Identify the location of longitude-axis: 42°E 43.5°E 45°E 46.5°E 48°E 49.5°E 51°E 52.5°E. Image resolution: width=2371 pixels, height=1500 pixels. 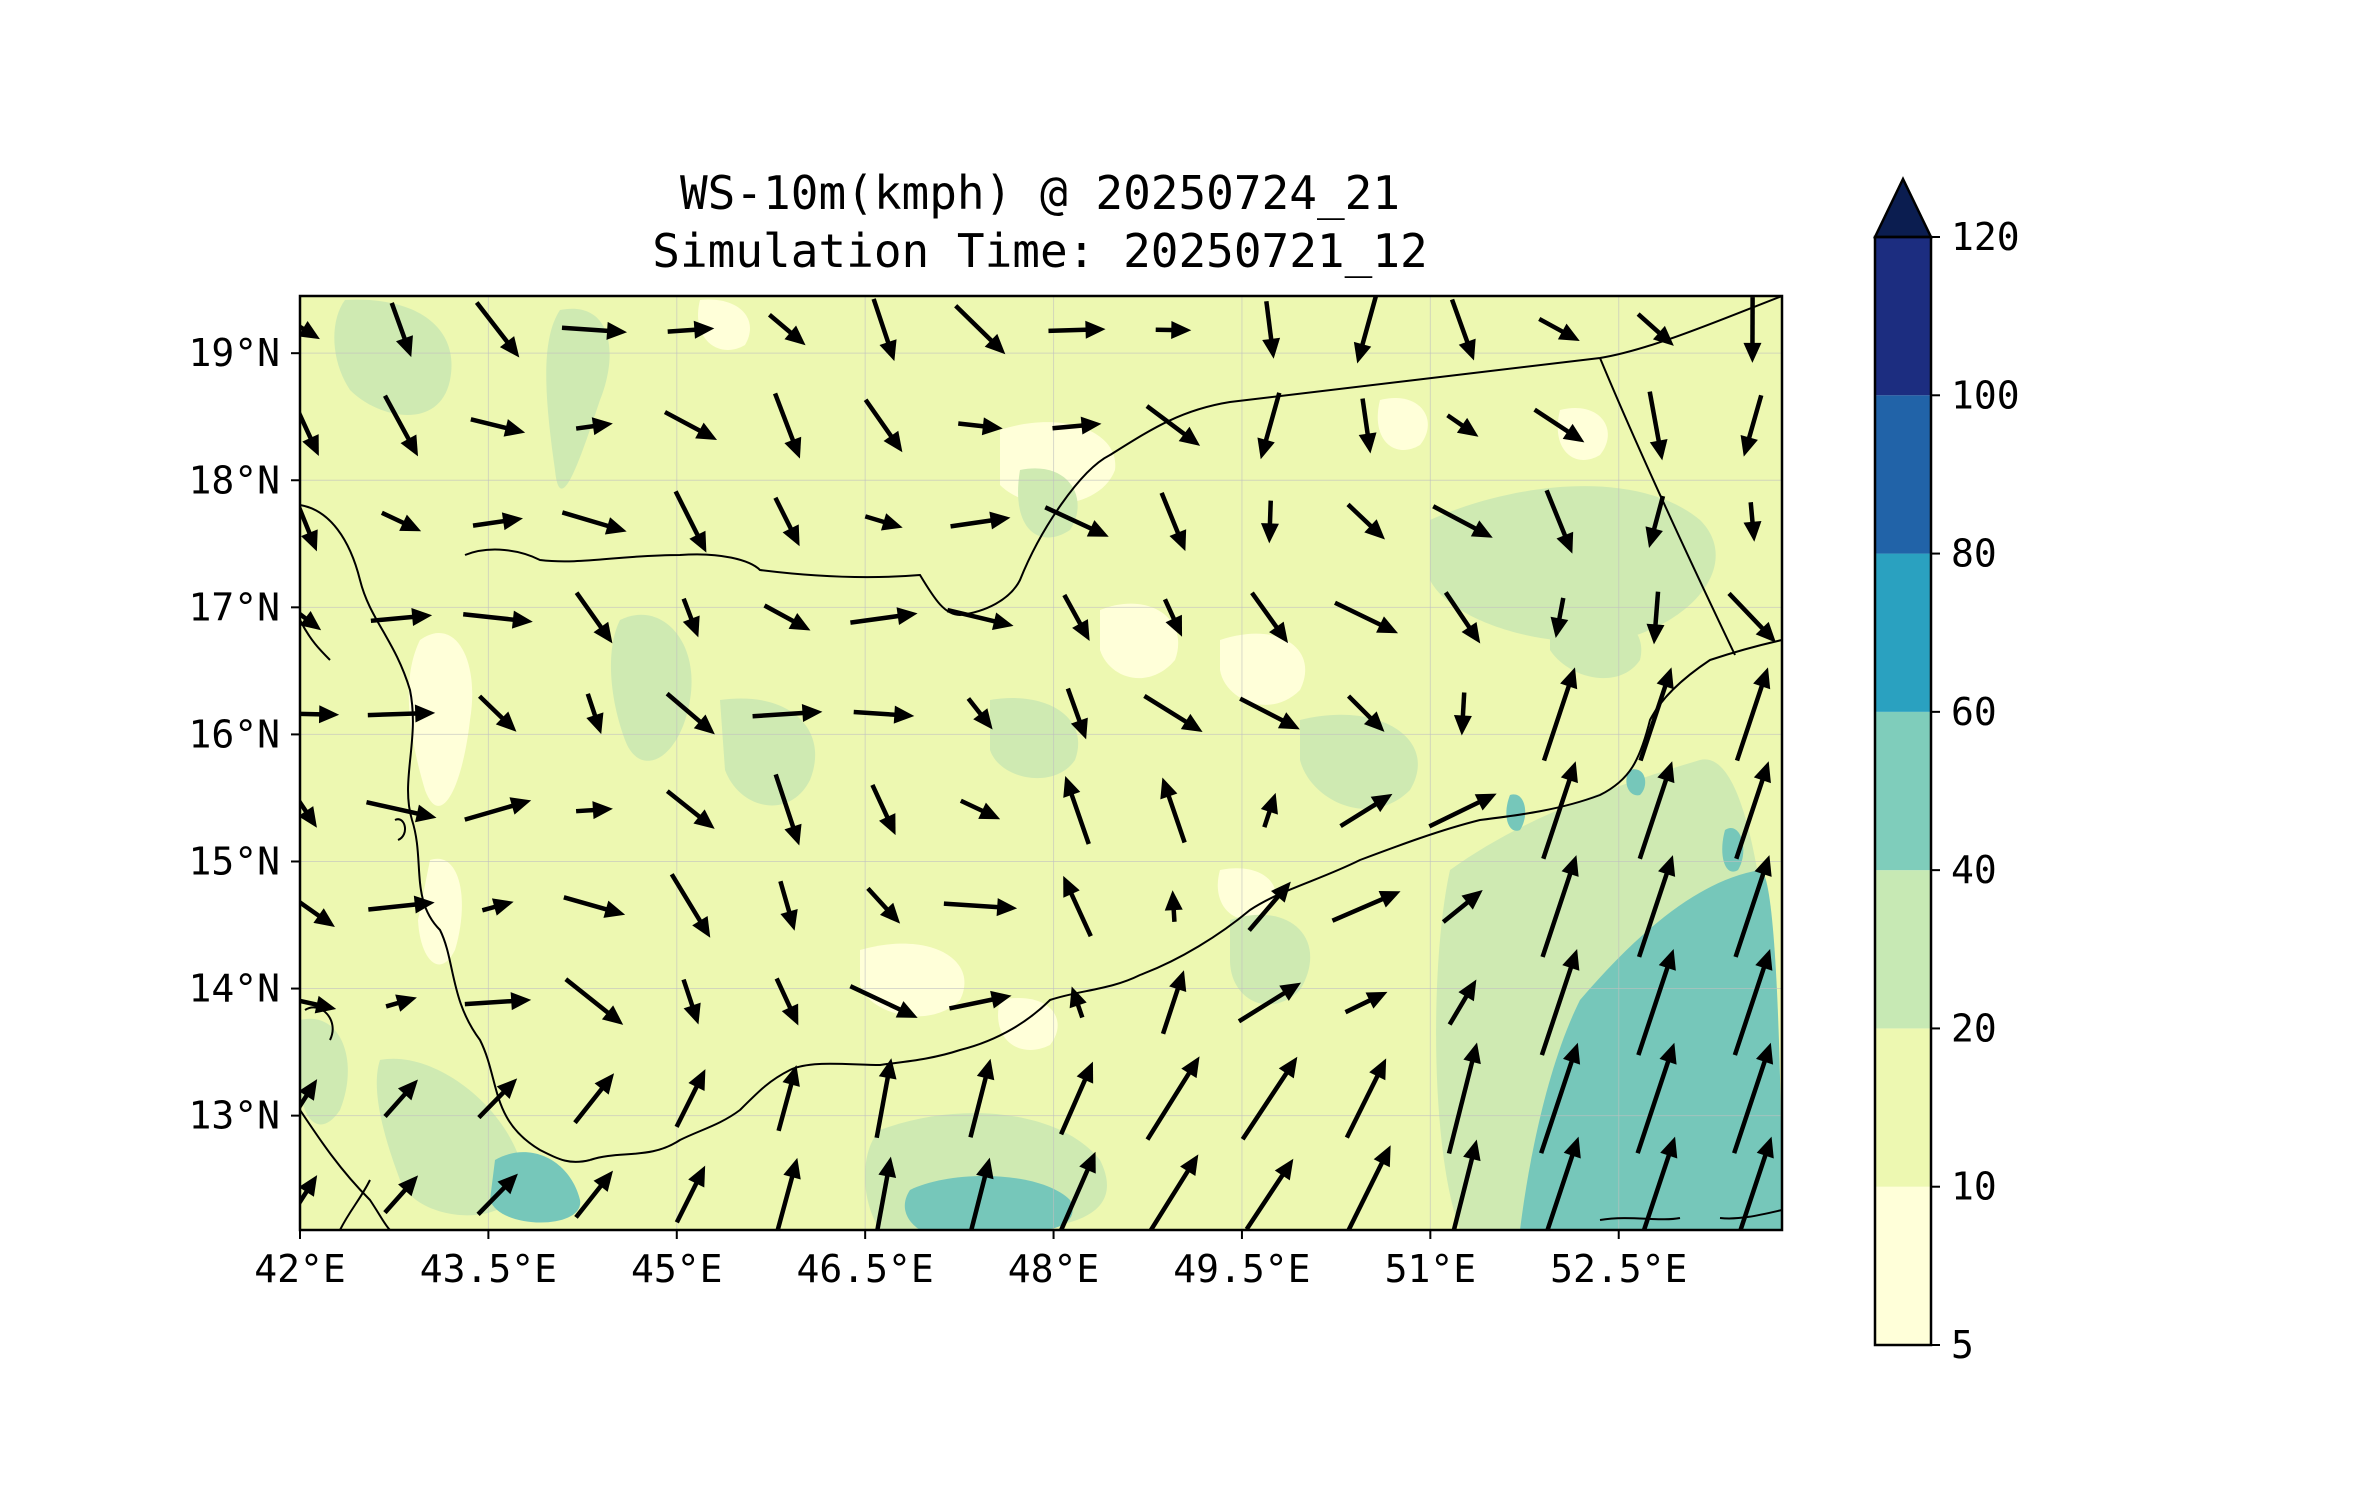
(970, 1260).